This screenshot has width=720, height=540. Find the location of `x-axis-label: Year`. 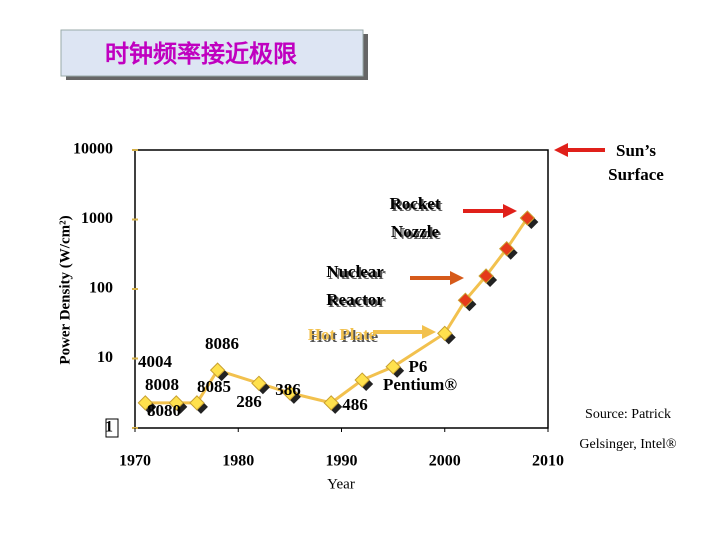

x-axis-label: Year is located at coordinates (341, 484).